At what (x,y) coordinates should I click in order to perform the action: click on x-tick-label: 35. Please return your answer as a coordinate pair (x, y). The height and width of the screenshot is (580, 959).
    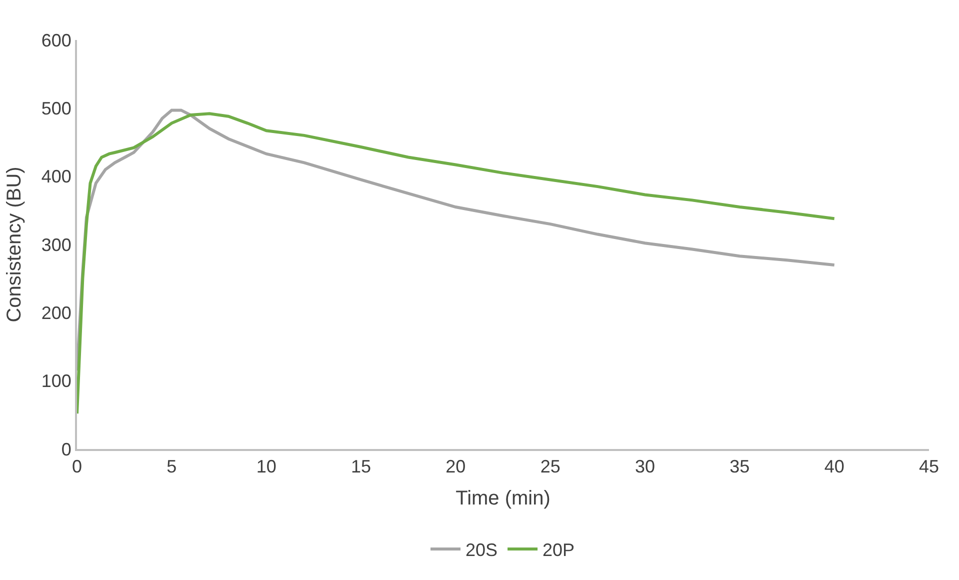
    Looking at the image, I should click on (740, 466).